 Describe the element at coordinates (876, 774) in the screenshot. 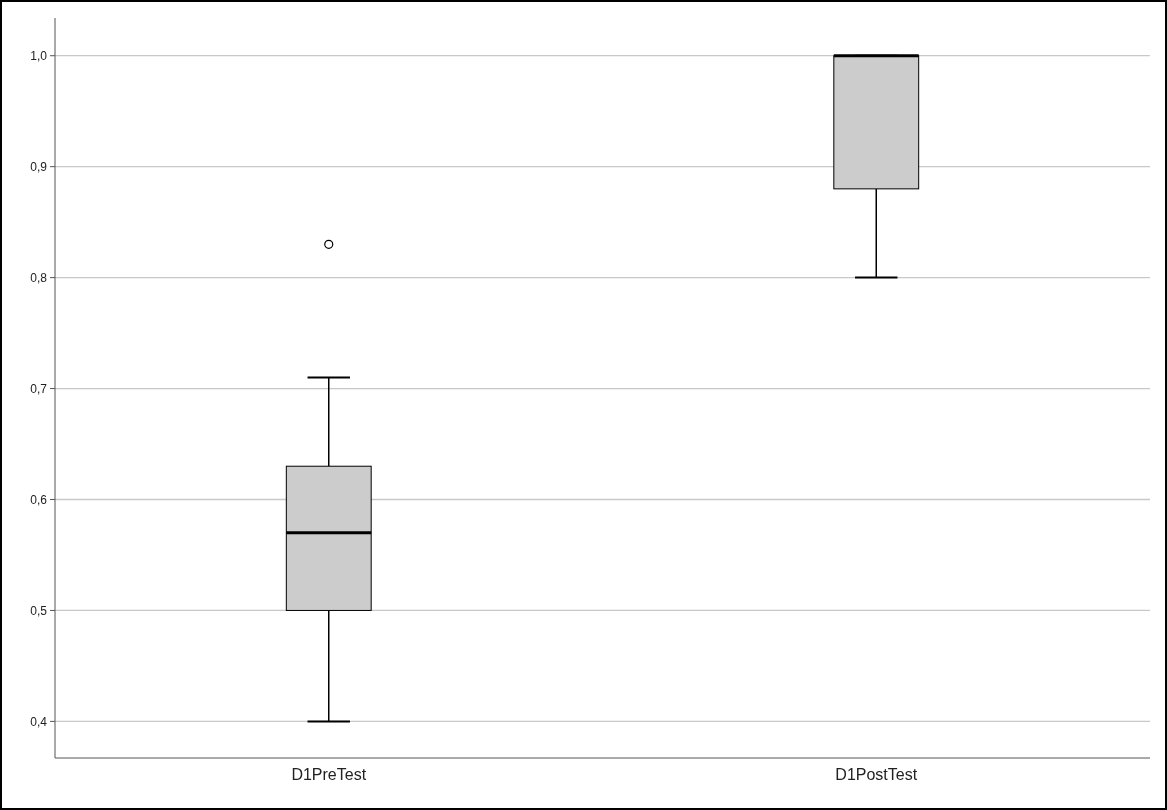

I see `x-tick-label: D1PostTest` at that location.